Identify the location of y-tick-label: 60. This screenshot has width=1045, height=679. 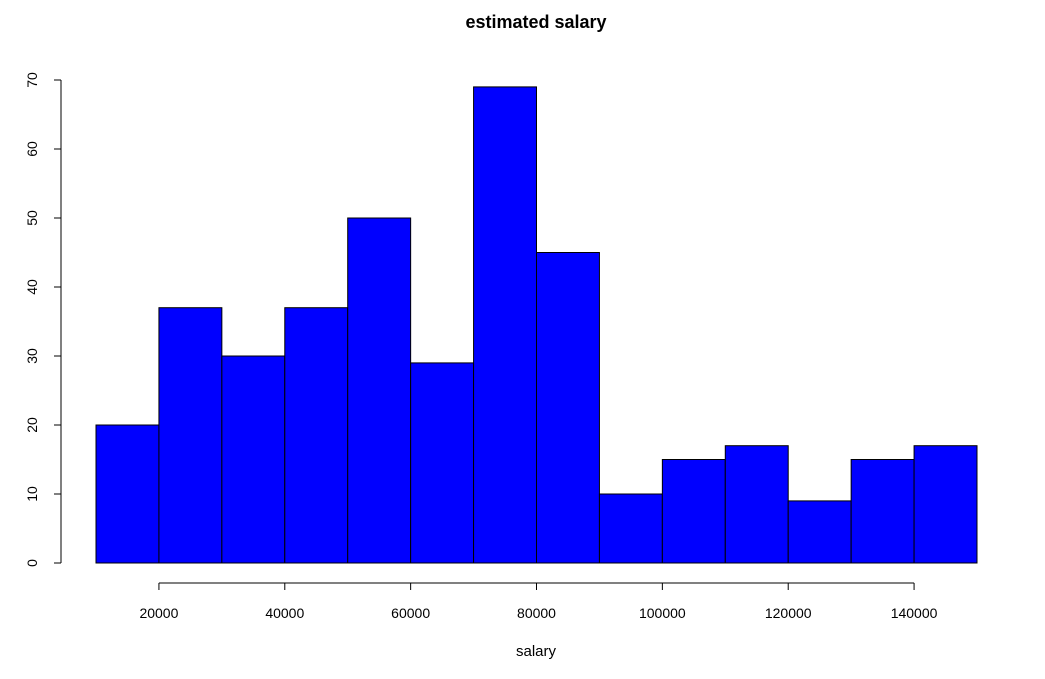
(32, 149).